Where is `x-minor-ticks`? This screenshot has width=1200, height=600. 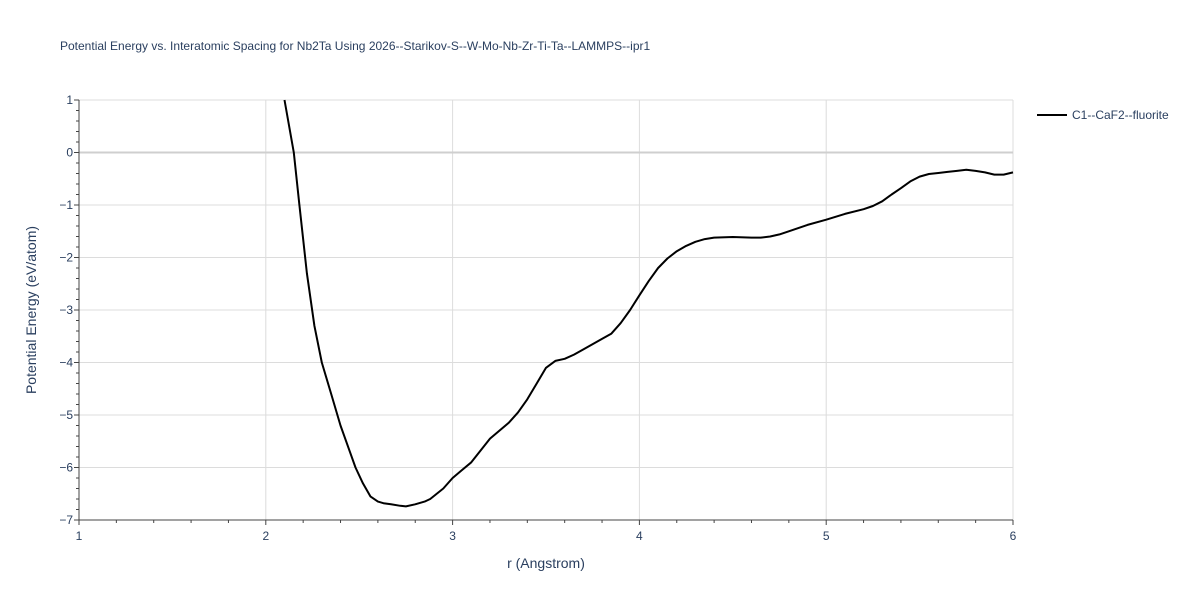 x-minor-ticks is located at coordinates (546, 522).